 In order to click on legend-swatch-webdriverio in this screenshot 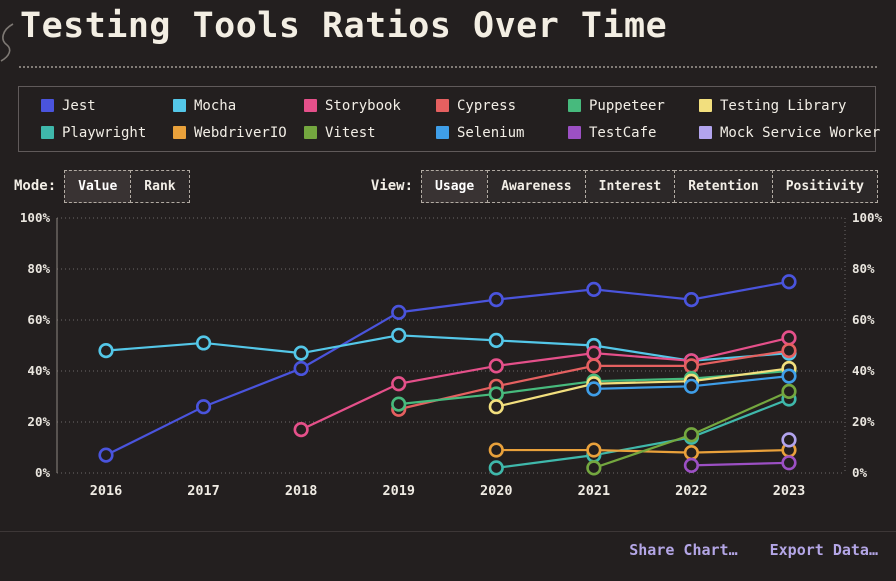, I will do `click(179, 132)`.